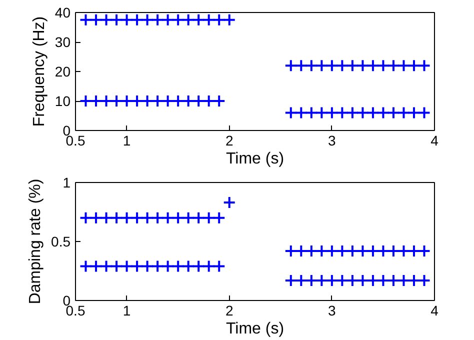 The height and width of the screenshot is (340, 474). What do you see at coordinates (35, 241) in the screenshot?
I see `y-axis-title: Damping rate (%)` at bounding box center [35, 241].